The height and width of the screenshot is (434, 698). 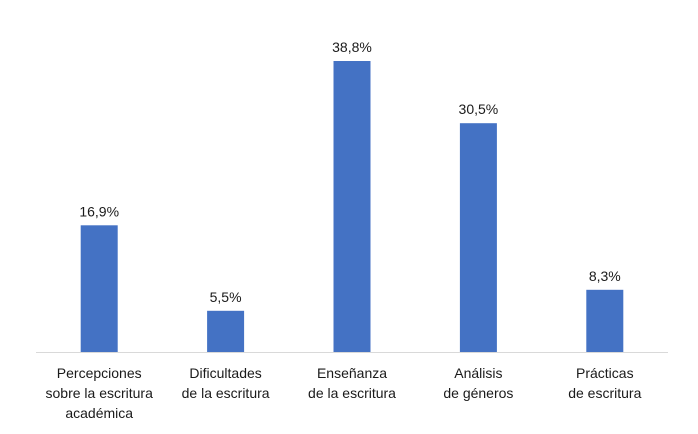 What do you see at coordinates (352, 47) in the screenshot?
I see `data-label: 38,8%` at bounding box center [352, 47].